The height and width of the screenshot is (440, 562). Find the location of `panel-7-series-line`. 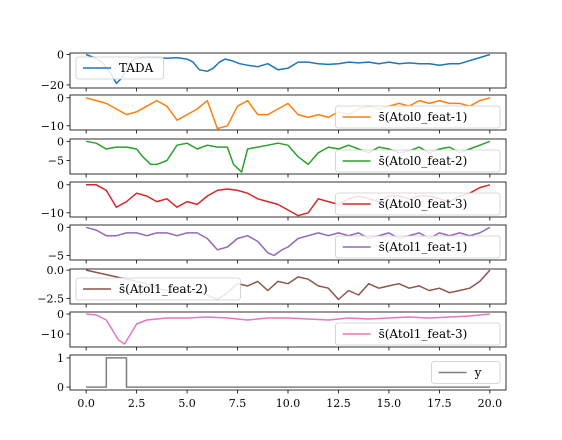

panel-7-series-line is located at coordinates (288, 329).